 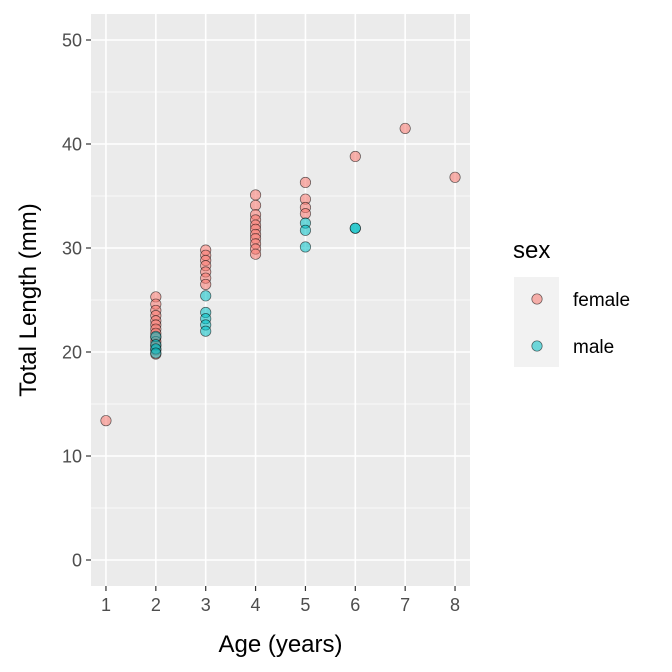 What do you see at coordinates (280, 600) in the screenshot?
I see `x-axis: 1 2 3 4 5 6 7 8` at bounding box center [280, 600].